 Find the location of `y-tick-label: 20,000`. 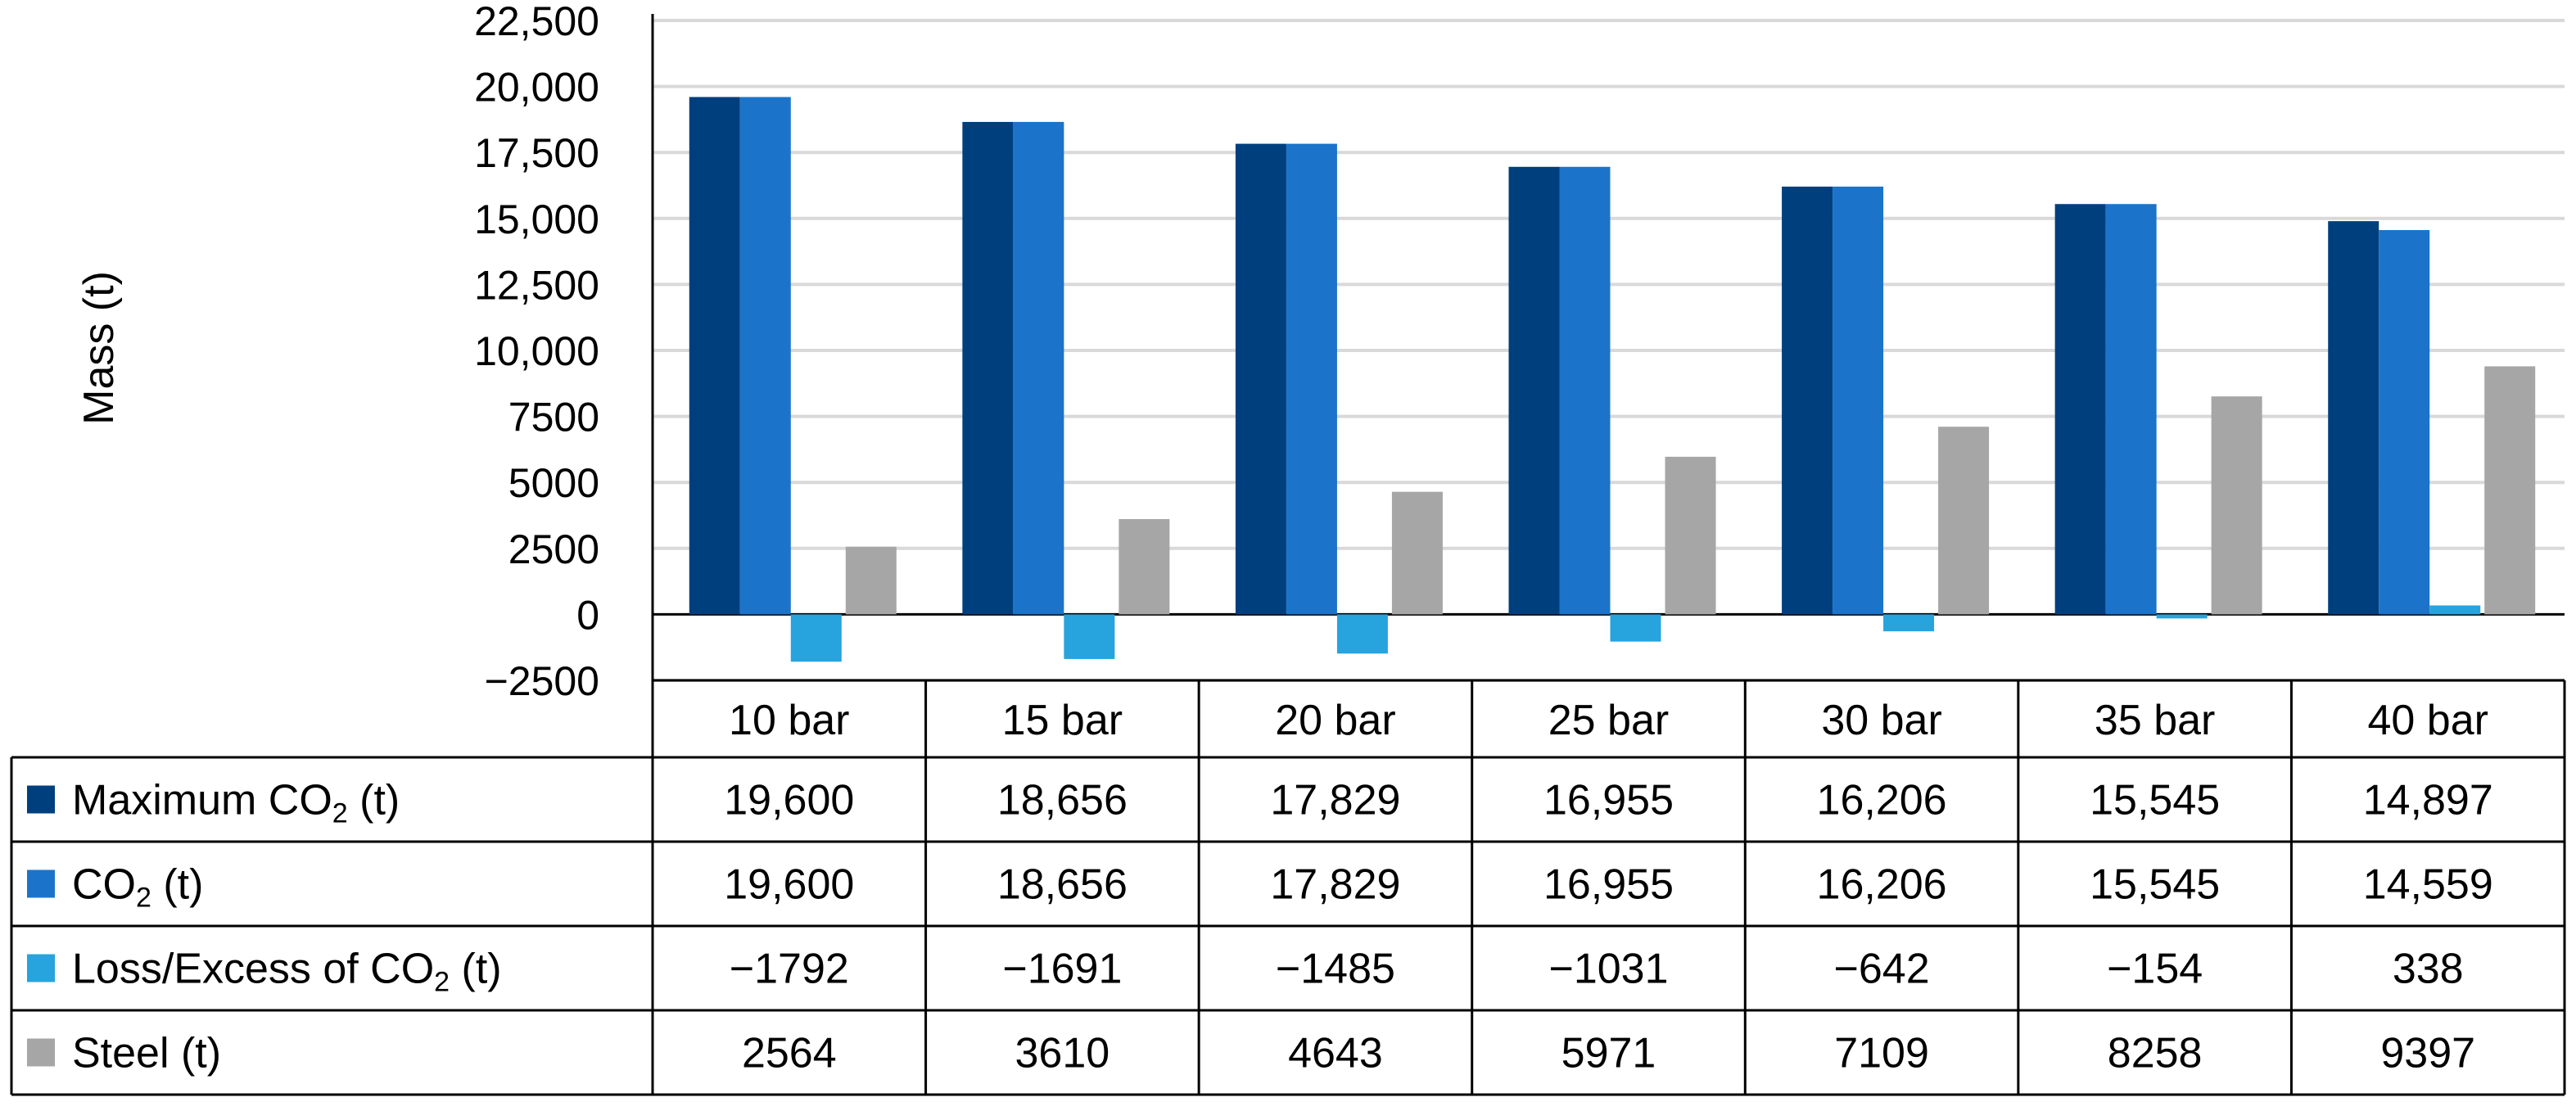

y-tick-label: 20,000 is located at coordinates (536, 88).